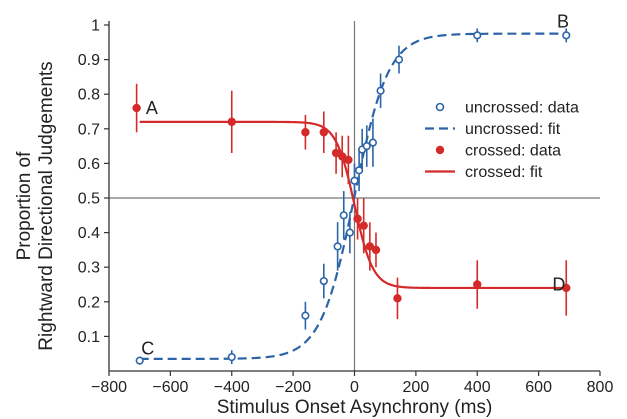  What do you see at coordinates (89, 337) in the screenshot?
I see `y-tick-label: 0.1` at bounding box center [89, 337].